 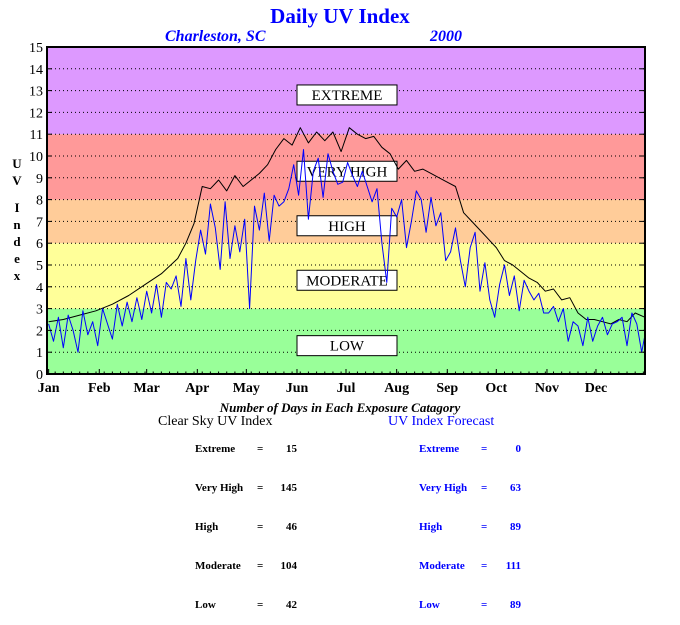 I want to click on y-tick-label: 6, so click(x=39, y=244).